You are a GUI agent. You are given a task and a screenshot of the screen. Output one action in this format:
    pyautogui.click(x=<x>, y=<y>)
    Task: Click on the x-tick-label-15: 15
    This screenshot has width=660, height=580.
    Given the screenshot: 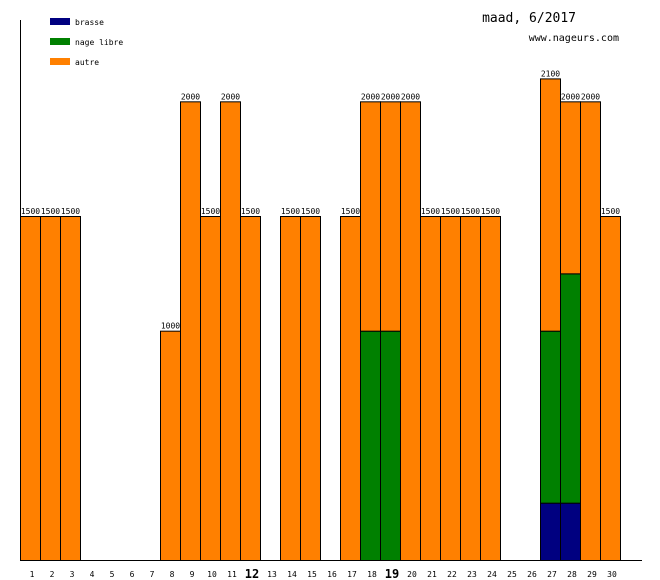 What is the action you would take?
    pyautogui.click(x=312, y=574)
    